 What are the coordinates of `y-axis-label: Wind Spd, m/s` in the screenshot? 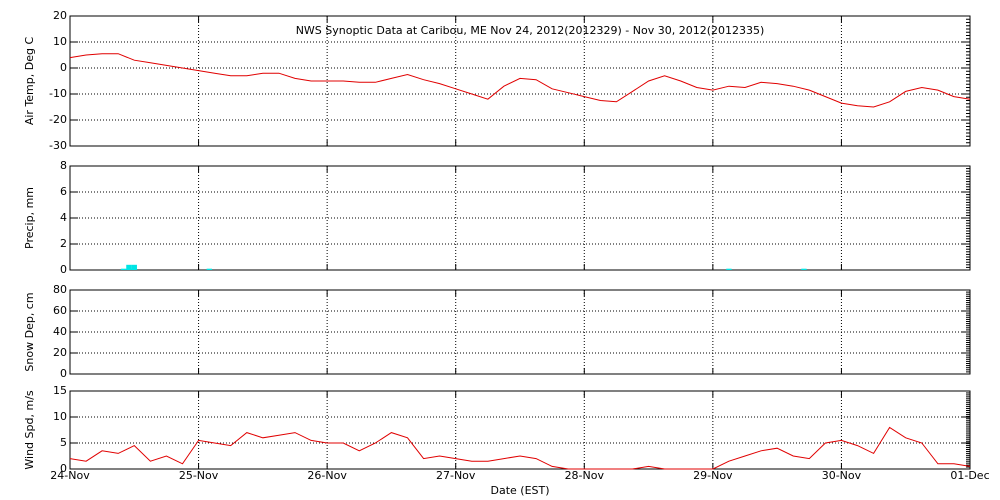 It's located at (29, 430).